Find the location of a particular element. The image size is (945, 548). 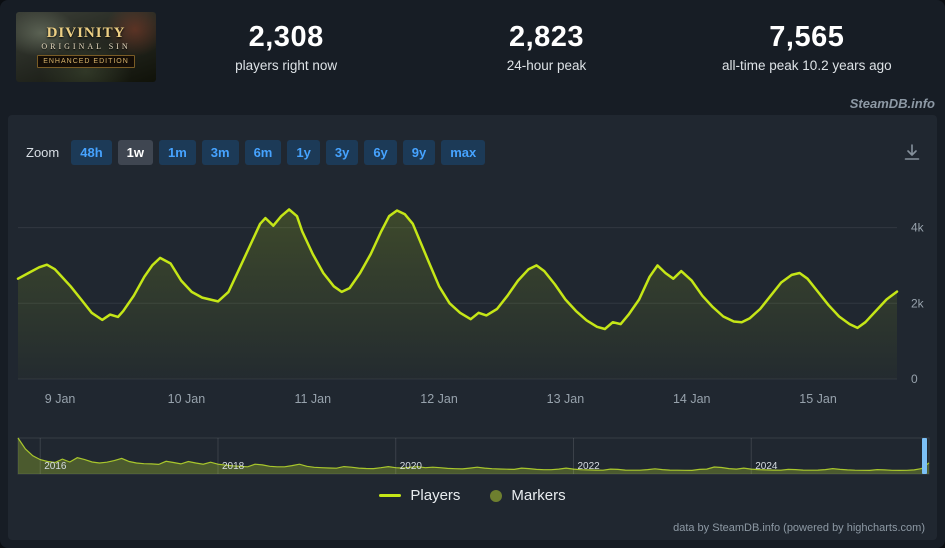

y-axis-label: 2k is located at coordinates (918, 303).